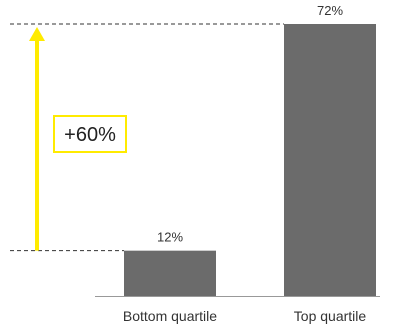 The image size is (395, 329). What do you see at coordinates (170, 237) in the screenshot?
I see `data-label-bottom-quartile: 12%` at bounding box center [170, 237].